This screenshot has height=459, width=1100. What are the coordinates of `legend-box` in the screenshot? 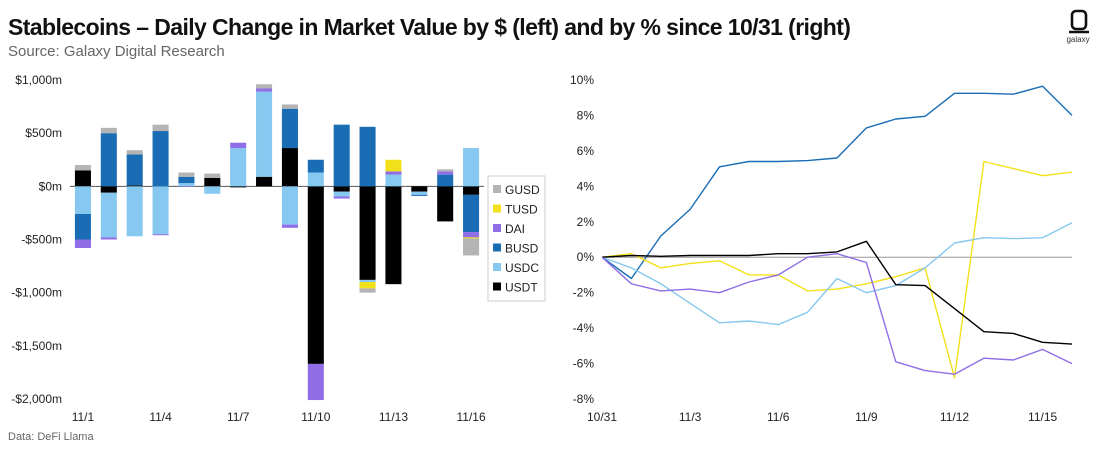 It's located at (516, 238).